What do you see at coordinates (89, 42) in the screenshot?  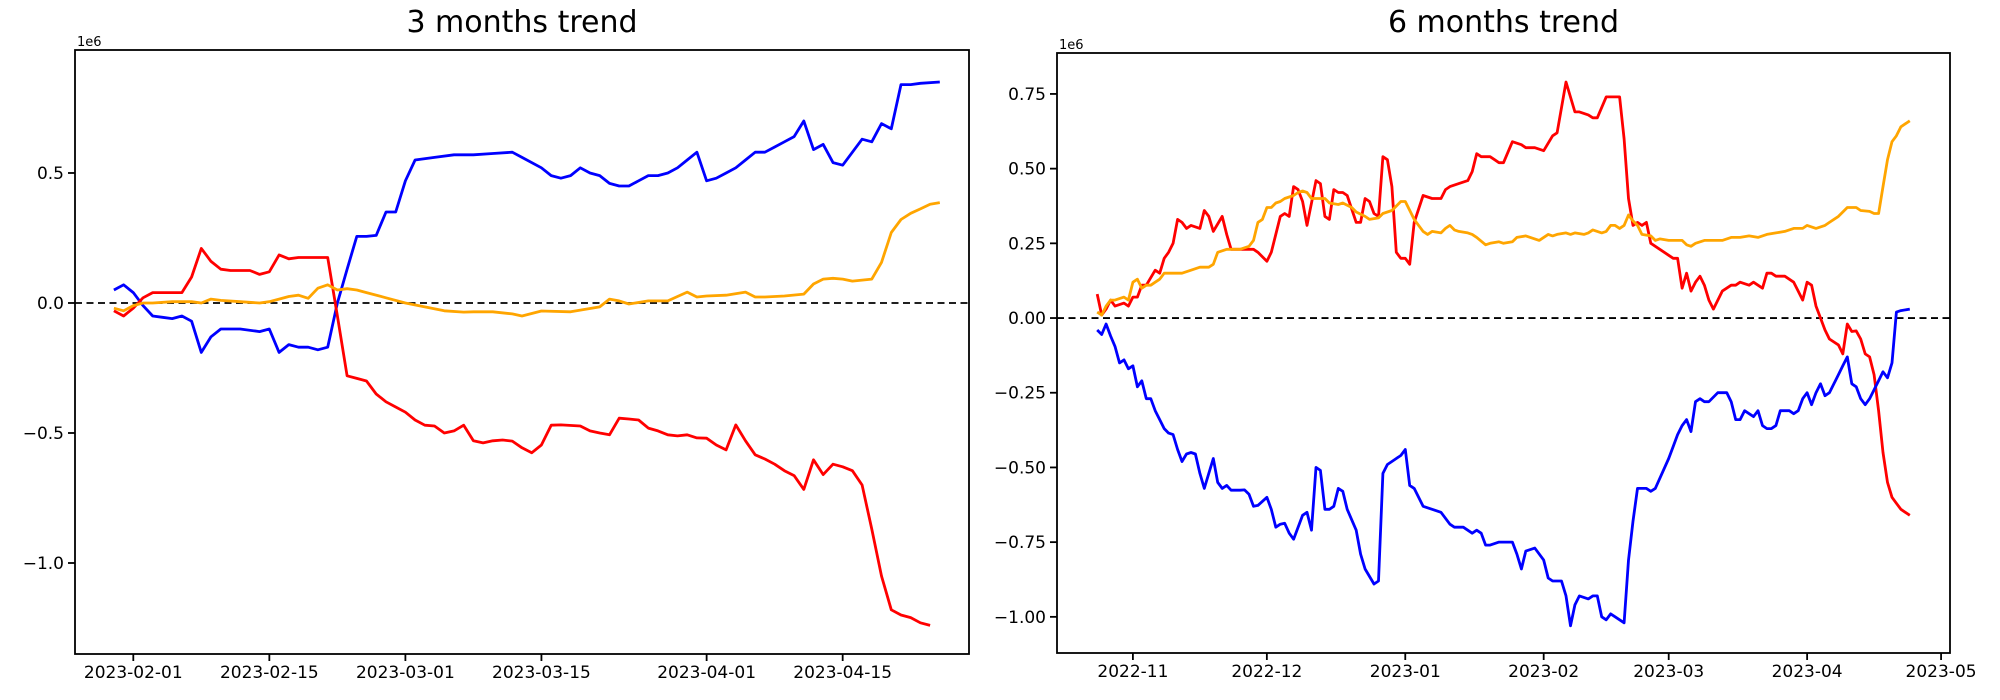 I see `y-axis-offset-label-left: 1e6` at bounding box center [89, 42].